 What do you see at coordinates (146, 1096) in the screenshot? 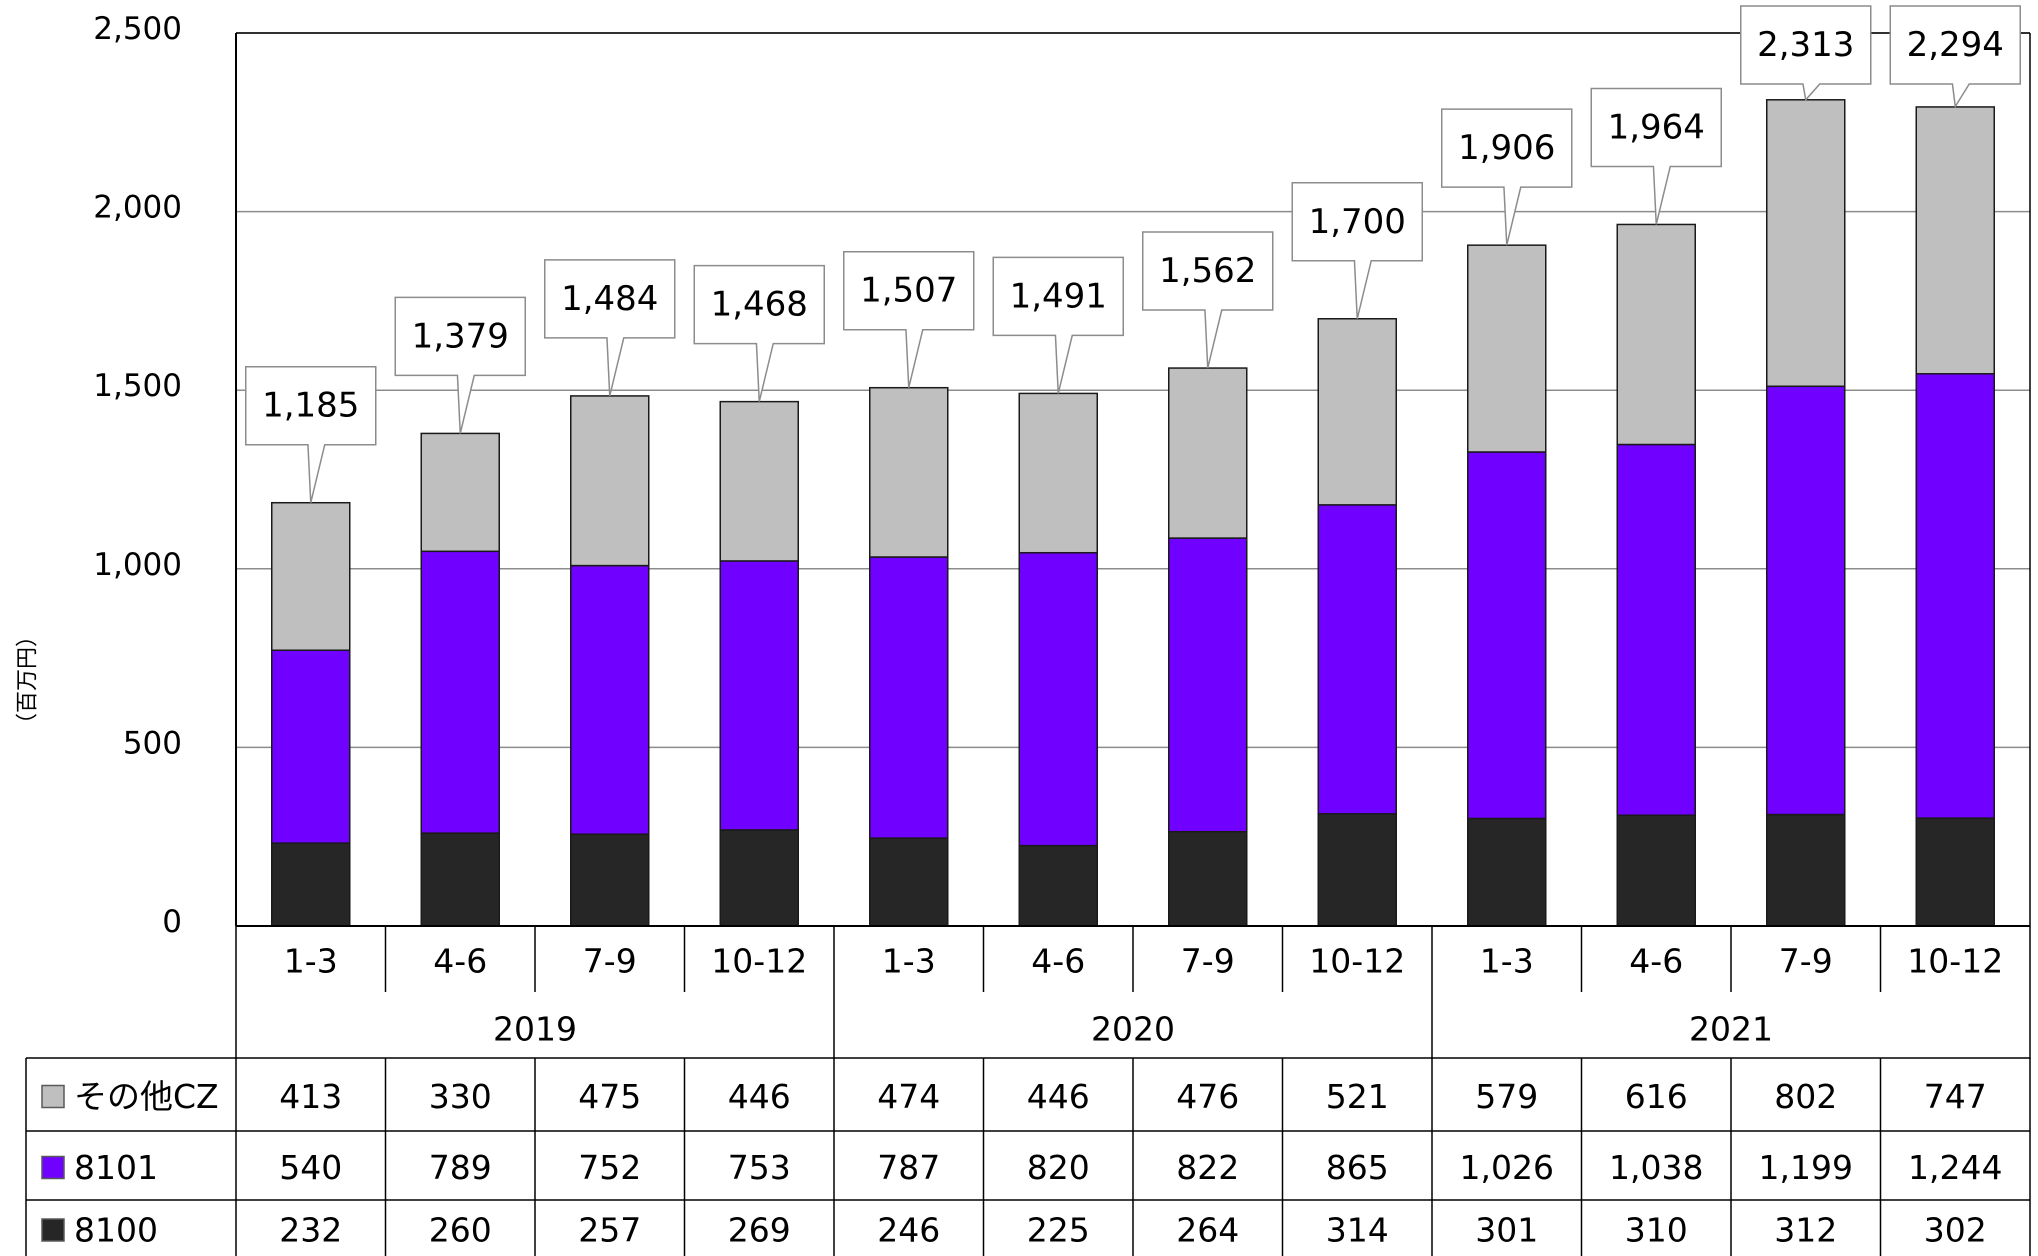
I see `legend-label: その他CZ` at bounding box center [146, 1096].